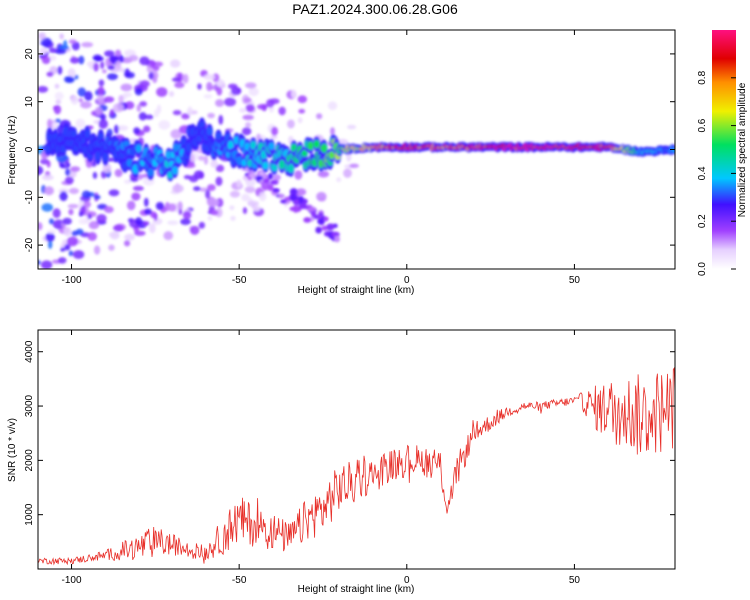 The height and width of the screenshot is (600, 750). I want to click on y-tick-label: 0, so click(29, 149).